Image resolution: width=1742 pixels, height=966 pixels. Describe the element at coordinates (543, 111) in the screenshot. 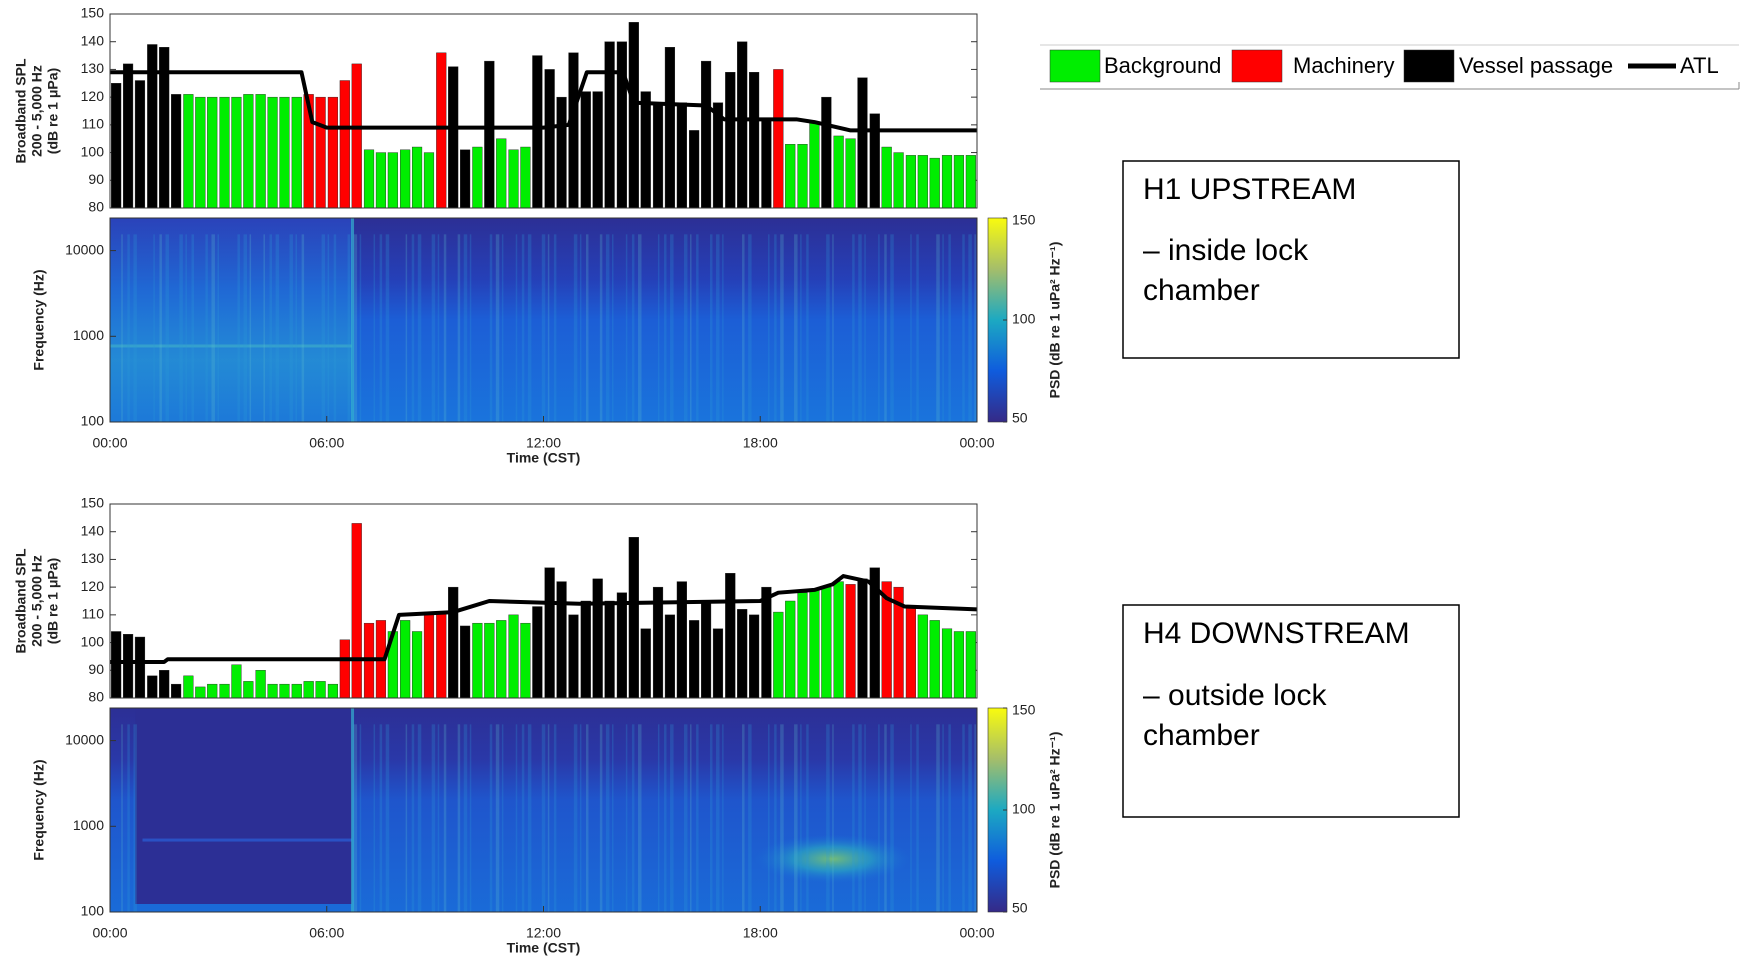

I see `plot-frame` at that location.